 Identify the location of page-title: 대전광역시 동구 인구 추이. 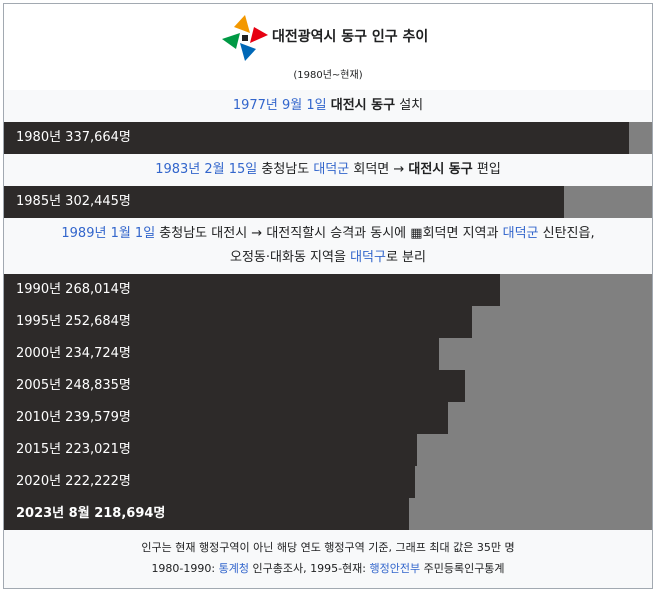
(350, 37).